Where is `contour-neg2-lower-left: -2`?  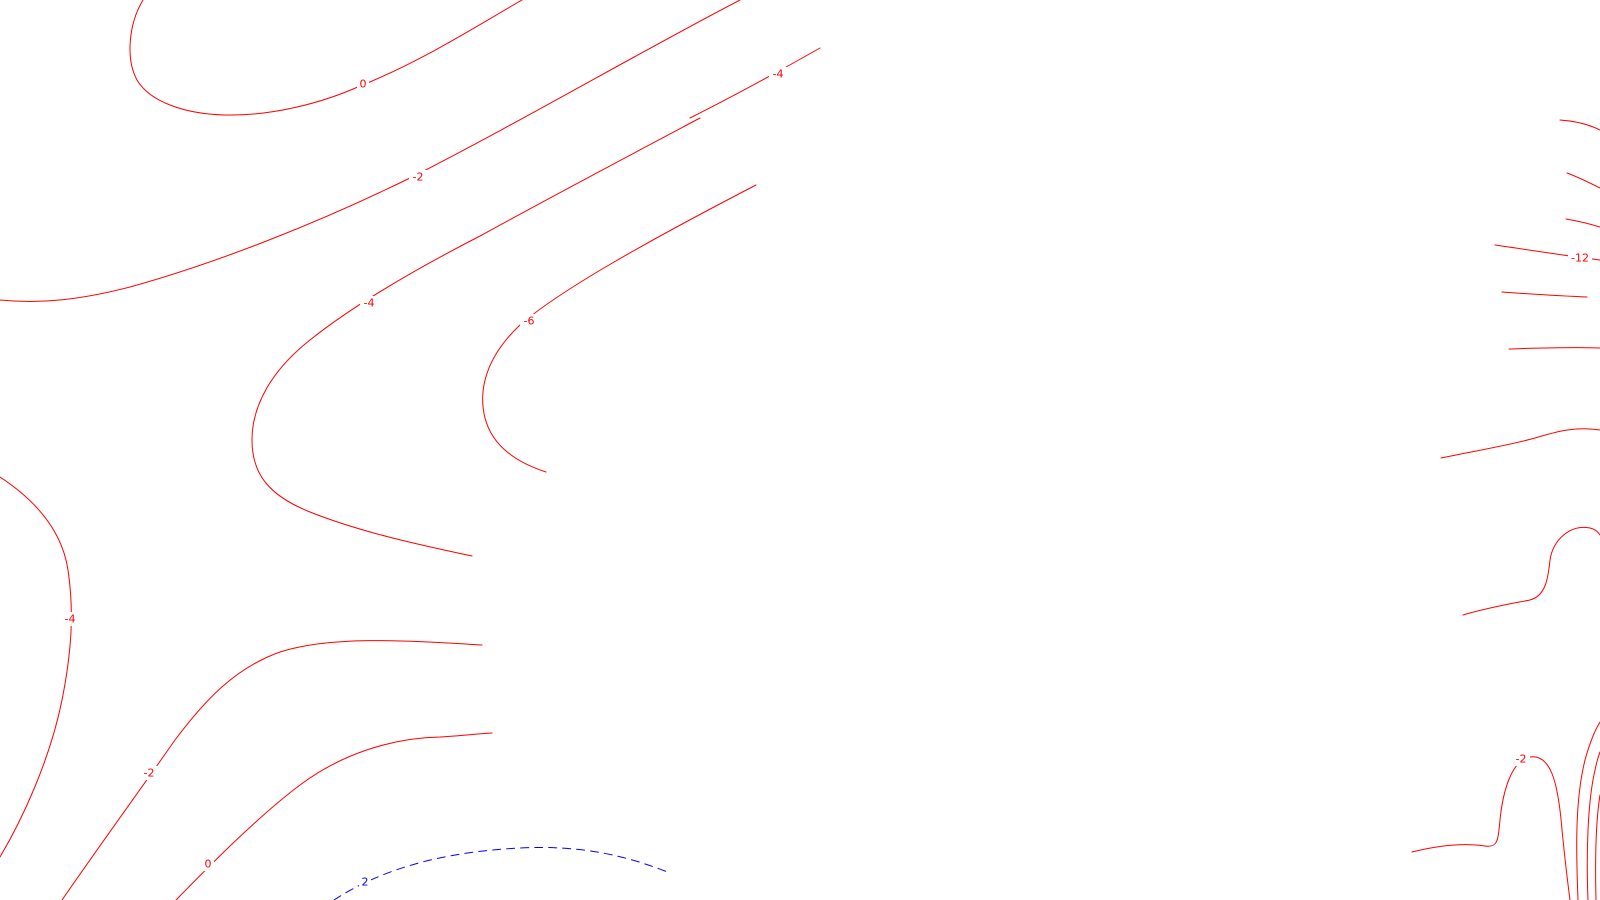
contour-neg2-lower-left: -2 is located at coordinates (272, 770).